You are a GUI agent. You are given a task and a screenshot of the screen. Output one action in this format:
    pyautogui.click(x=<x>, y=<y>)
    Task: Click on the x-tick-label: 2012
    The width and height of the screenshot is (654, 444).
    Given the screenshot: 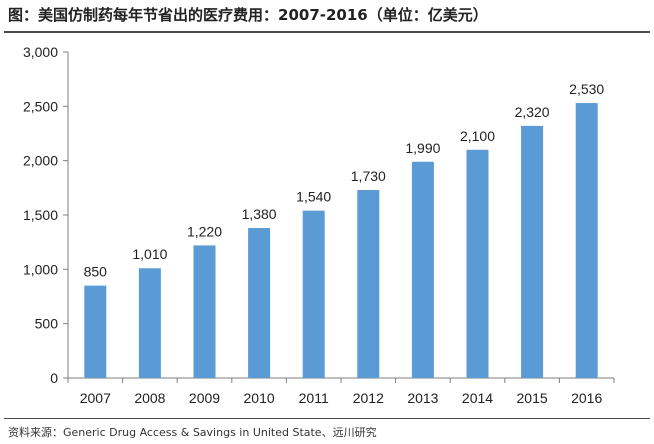 What is the action you would take?
    pyautogui.click(x=368, y=398)
    